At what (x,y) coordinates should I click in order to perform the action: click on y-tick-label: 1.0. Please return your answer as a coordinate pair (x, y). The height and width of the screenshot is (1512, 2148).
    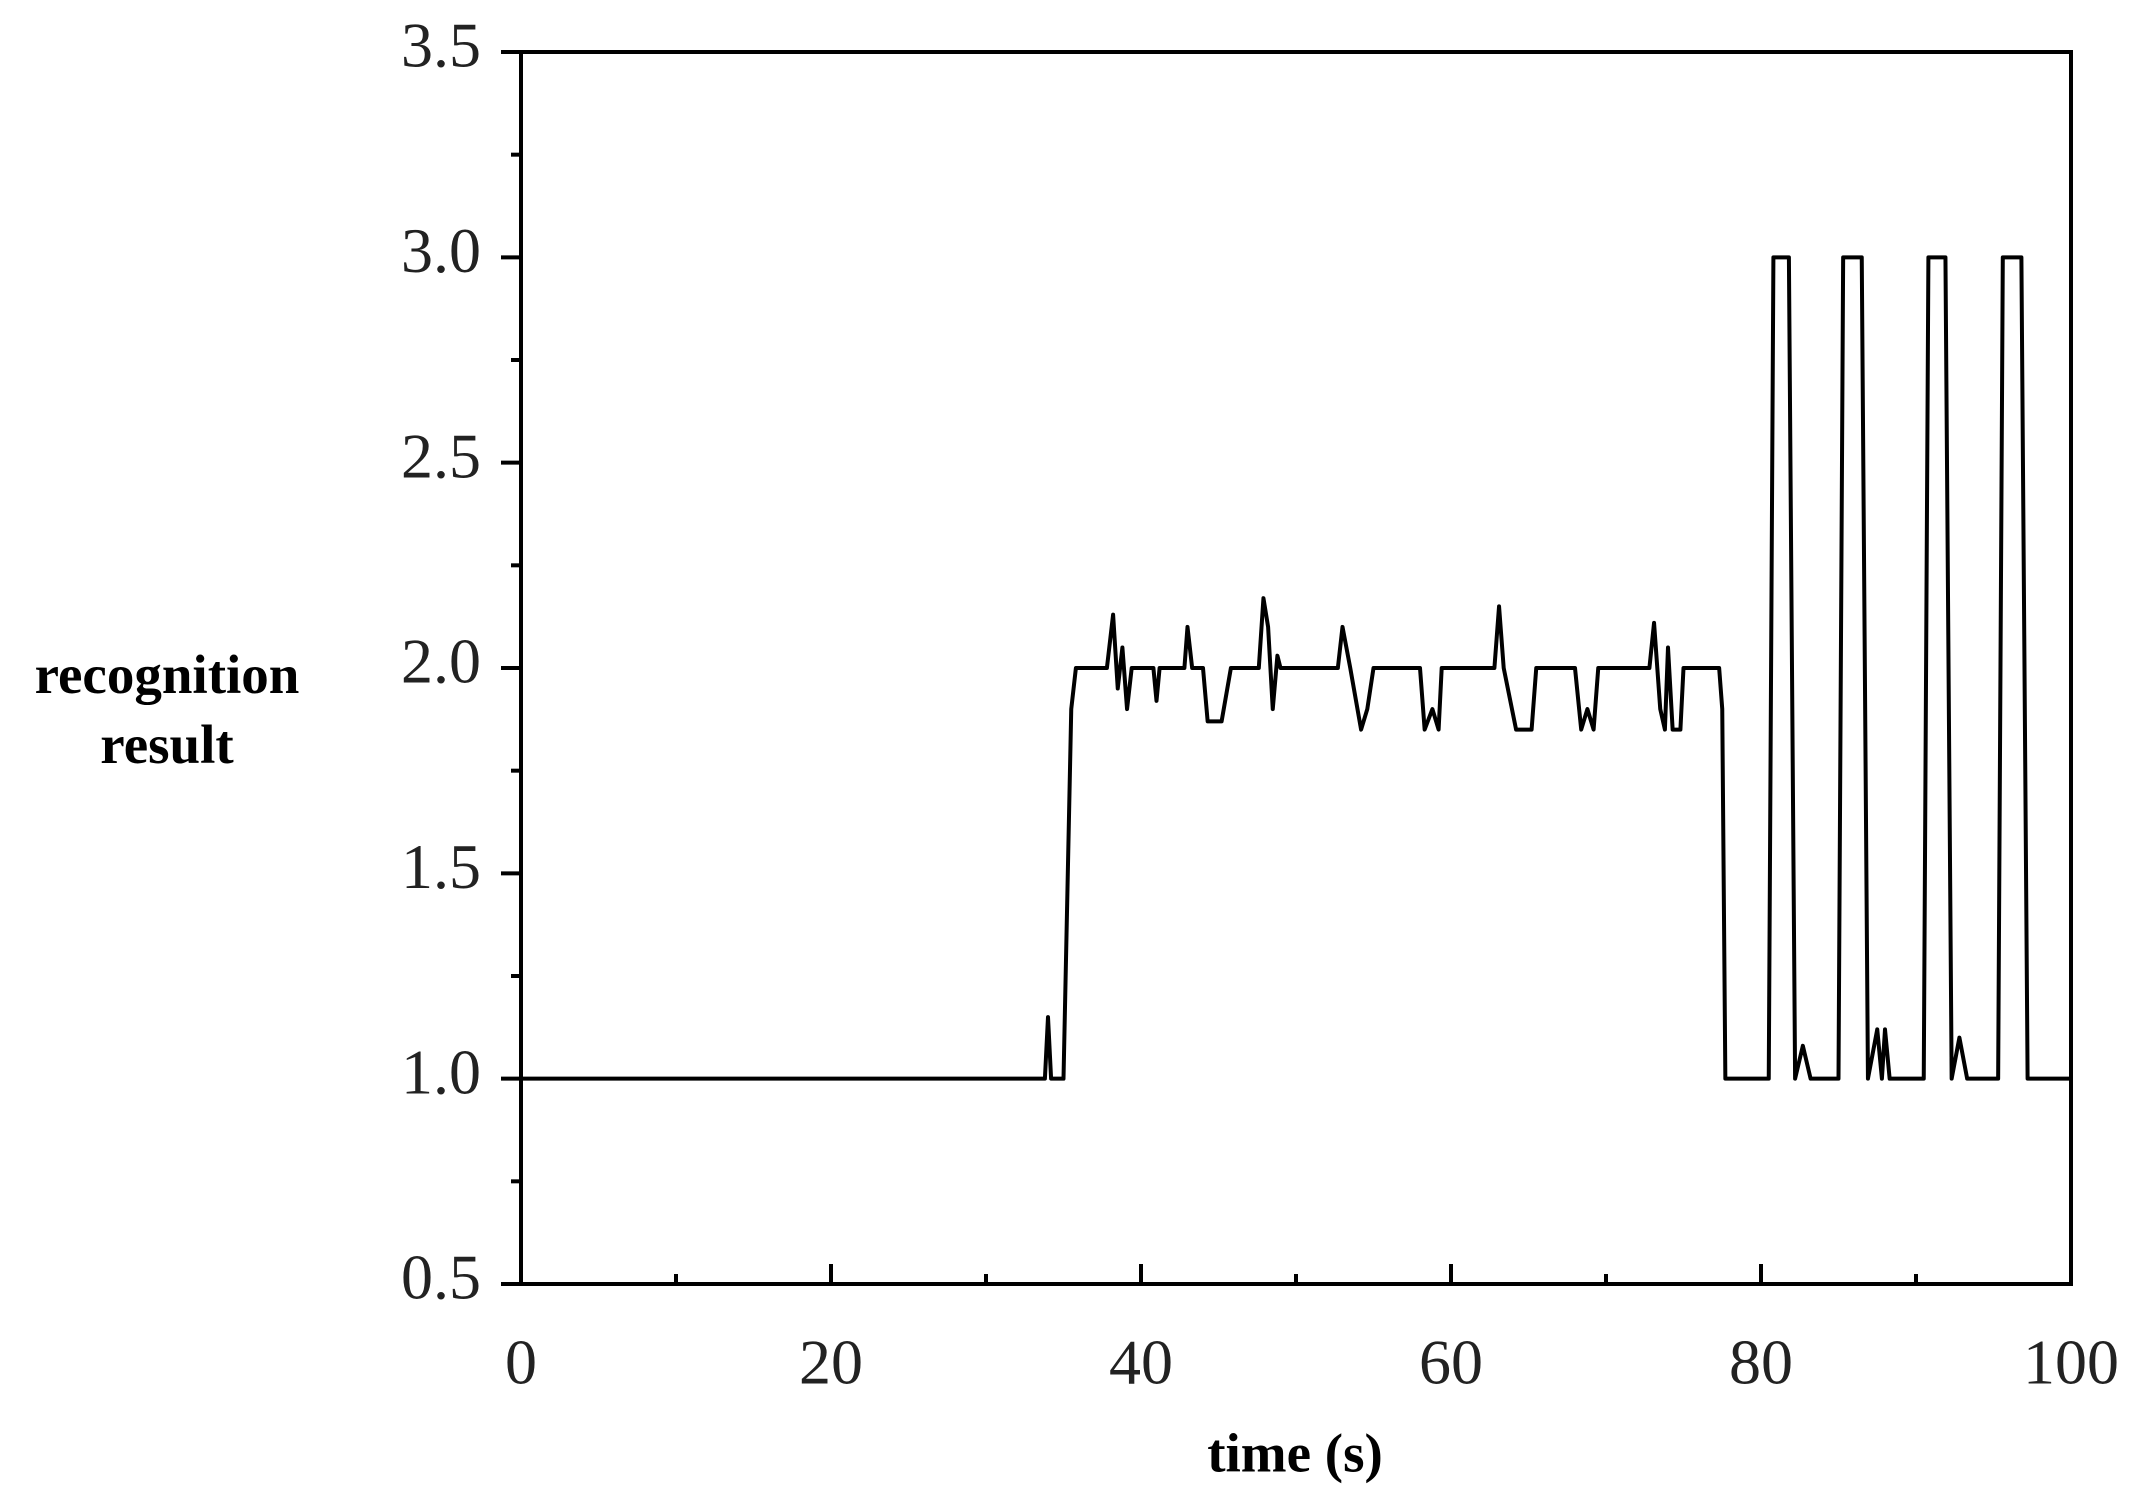
    Looking at the image, I should click on (441, 1071).